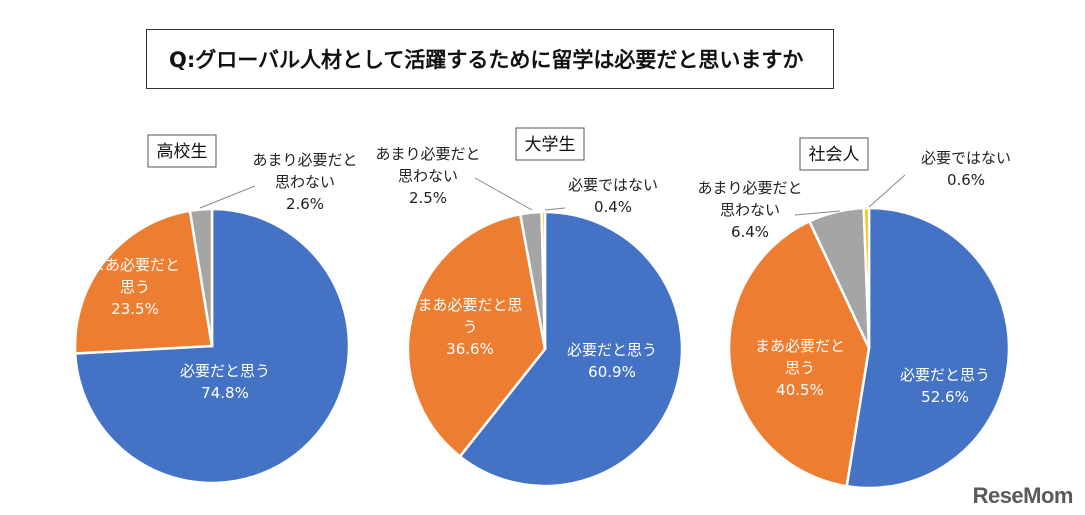 The width and height of the screenshot is (1085, 515). I want to click on slice-label-line: う, so click(469, 327).